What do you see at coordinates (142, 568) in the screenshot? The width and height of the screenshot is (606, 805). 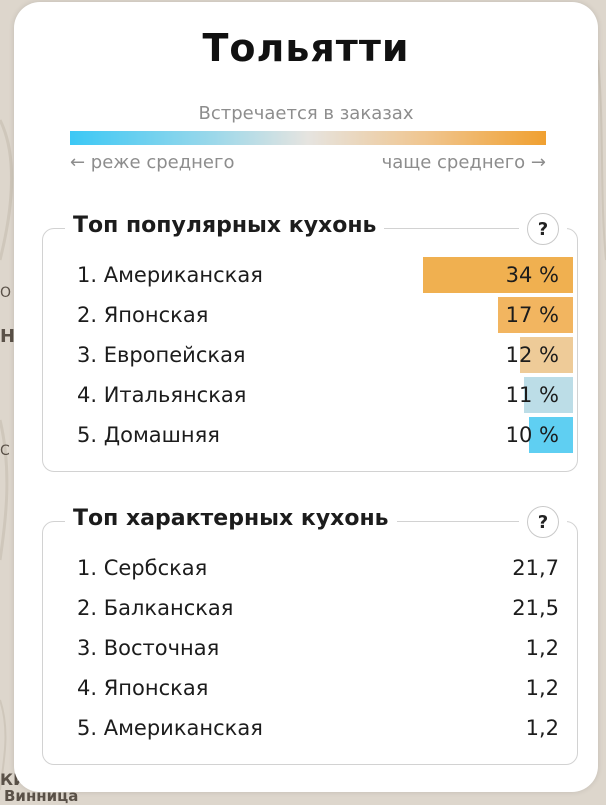 I see `cuisine-name: 1. Сербская` at bounding box center [142, 568].